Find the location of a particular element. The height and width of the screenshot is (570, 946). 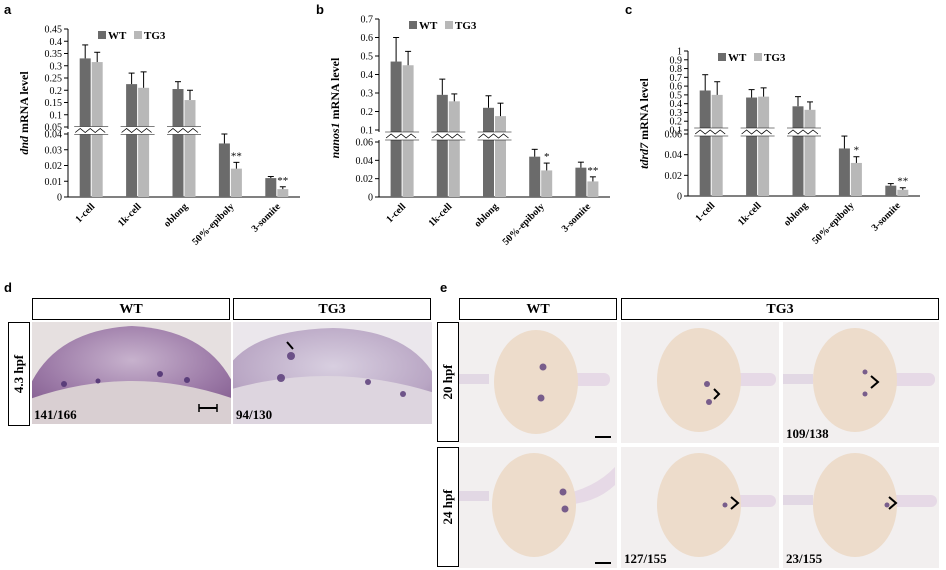

e-count-24-tg3-a: 127/155 is located at coordinates (645, 558).